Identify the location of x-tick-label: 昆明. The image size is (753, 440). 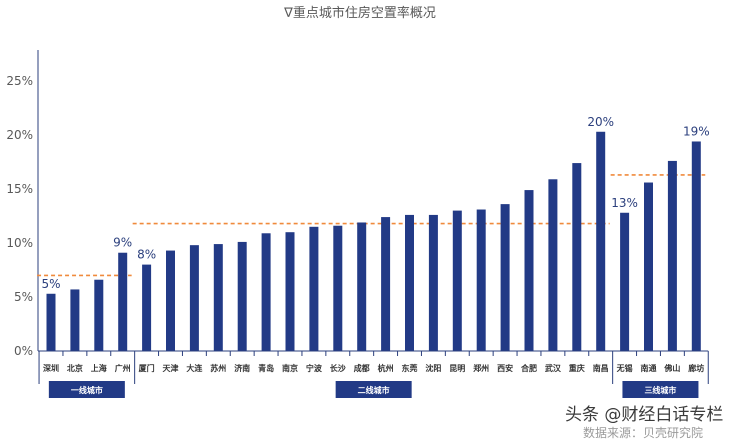
(457, 368).